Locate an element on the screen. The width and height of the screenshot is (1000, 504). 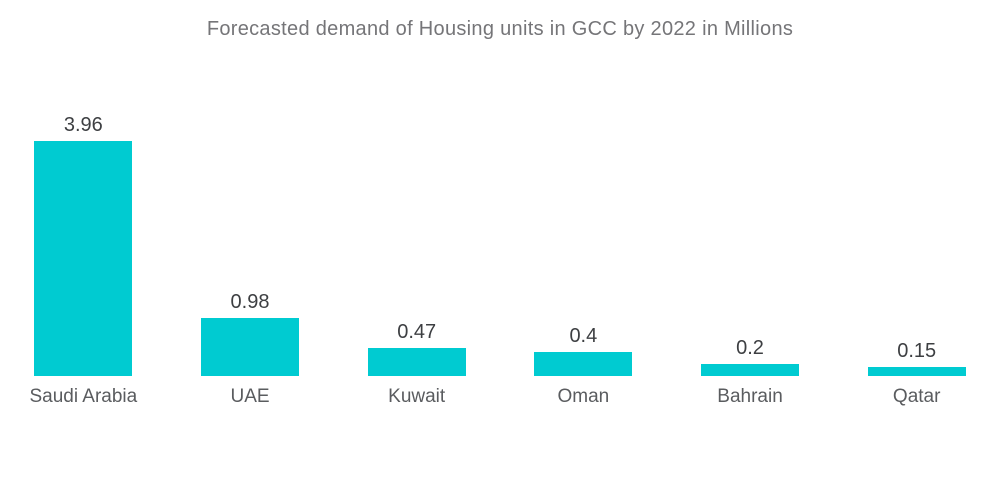
bar-bahrain is located at coordinates (750, 370).